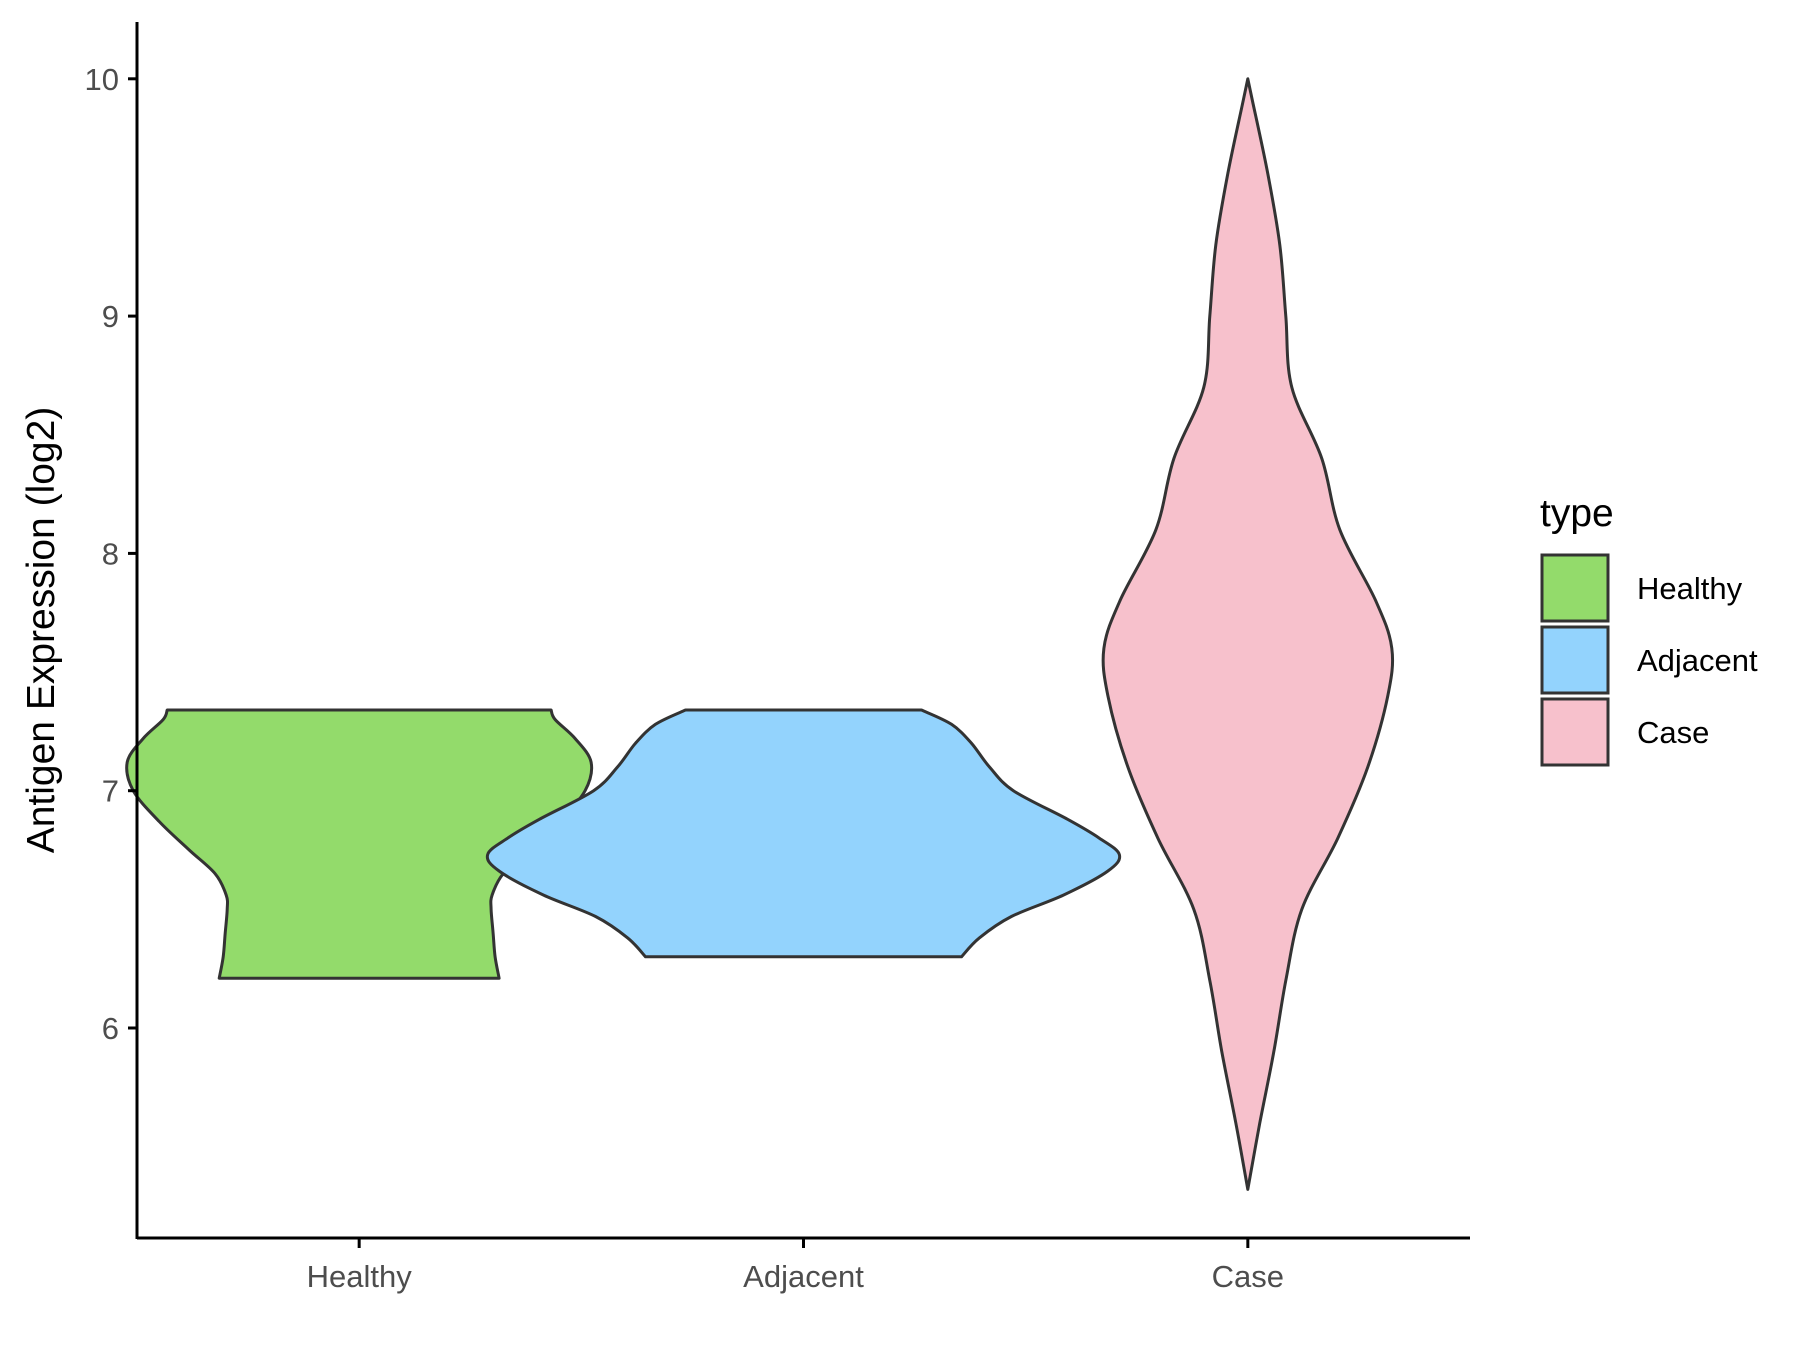  Describe the element at coordinates (102, 79) in the screenshot. I see `y-tick-label: 10` at that location.